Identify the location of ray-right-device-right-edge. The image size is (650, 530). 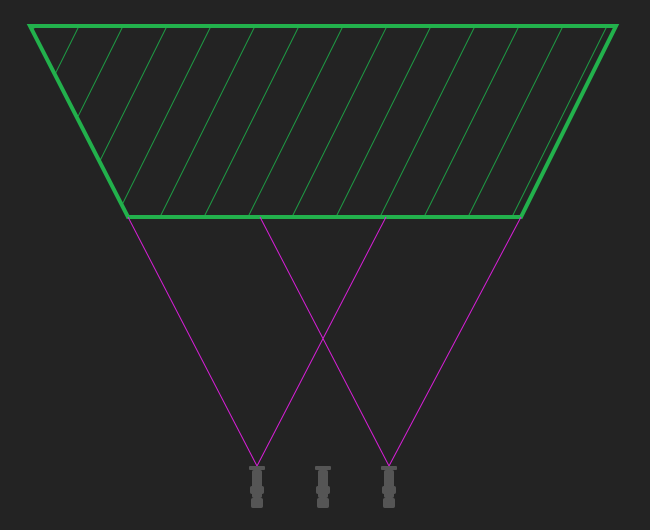
(455, 341).